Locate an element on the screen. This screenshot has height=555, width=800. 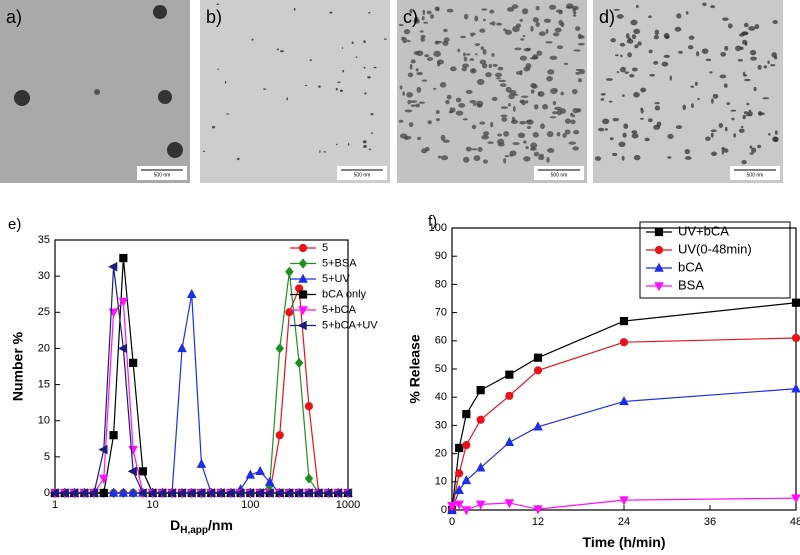
y-tick-label: 30 is located at coordinates (44, 276).